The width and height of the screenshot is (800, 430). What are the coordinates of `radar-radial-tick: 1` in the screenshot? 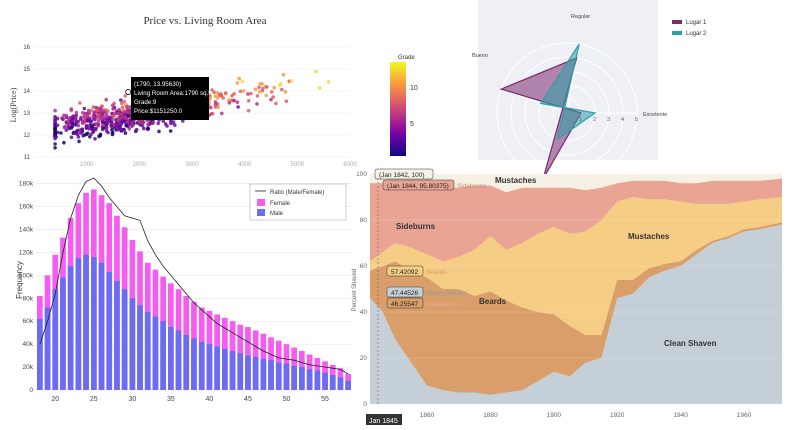 It's located at (580, 120).